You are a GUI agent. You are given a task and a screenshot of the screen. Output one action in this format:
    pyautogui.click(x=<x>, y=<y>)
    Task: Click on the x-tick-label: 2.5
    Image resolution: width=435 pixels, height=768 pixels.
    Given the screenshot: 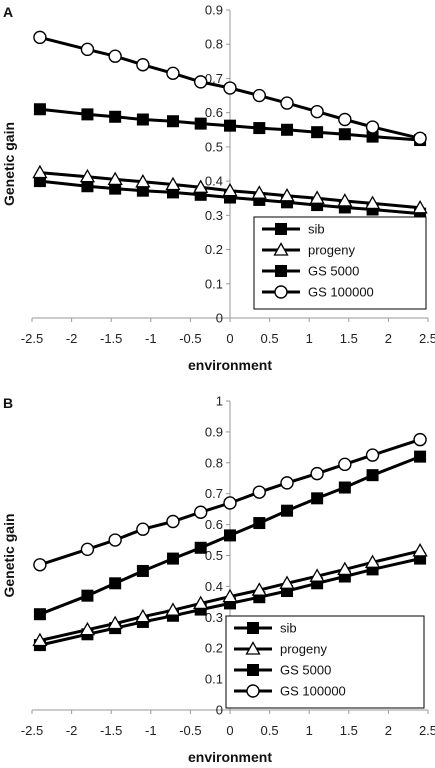 What is the action you would take?
    pyautogui.click(x=427, y=338)
    